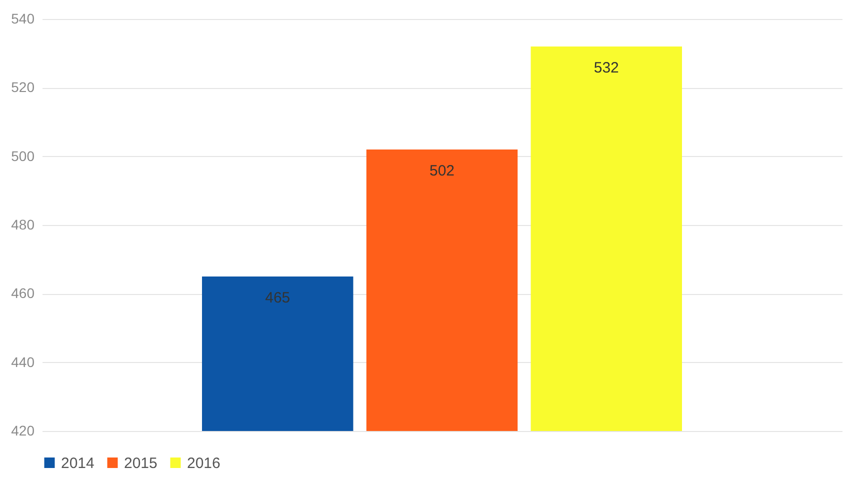  I want to click on y-tick-label: 540, so click(23, 18).